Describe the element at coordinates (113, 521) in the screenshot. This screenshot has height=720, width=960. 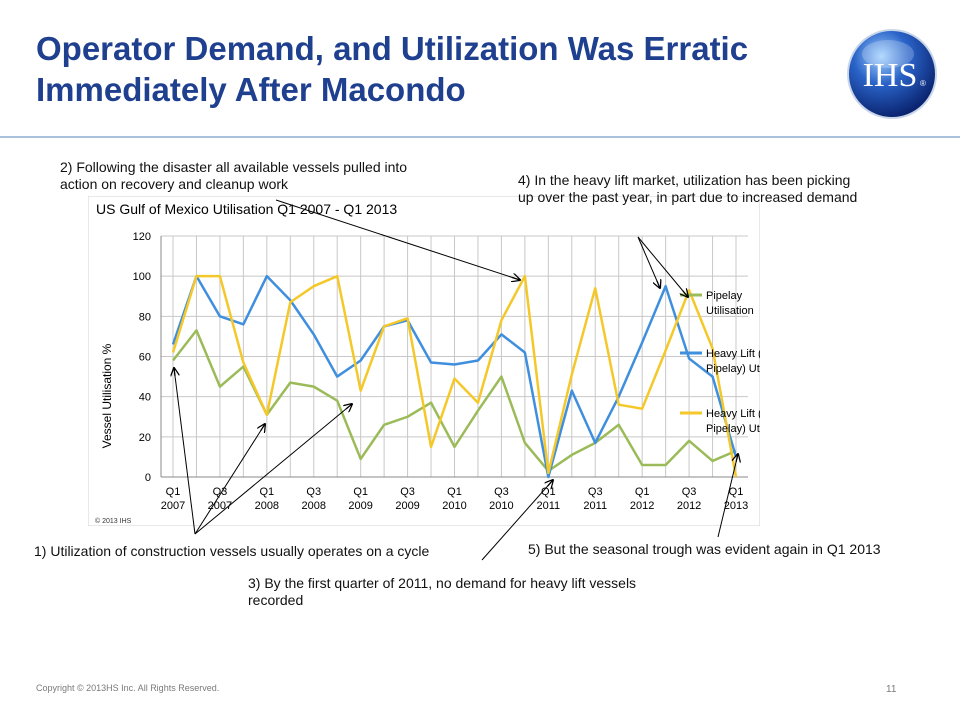
I see `chart-copyright: © 2013 IHS` at that location.